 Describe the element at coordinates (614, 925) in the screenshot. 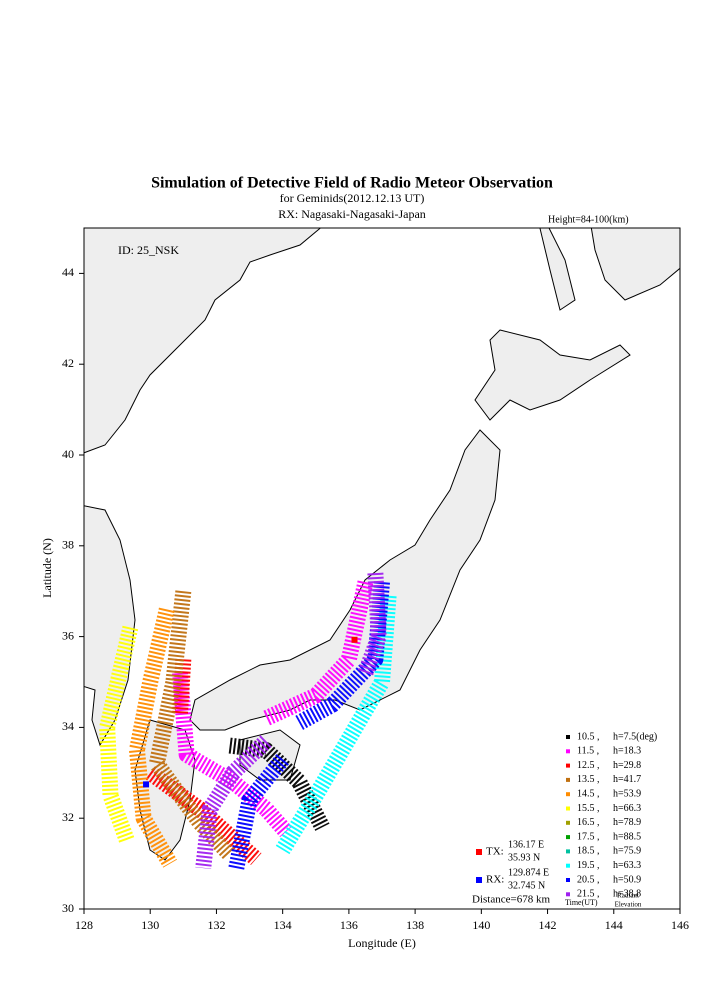

I see `x-tick-label: 144` at that location.